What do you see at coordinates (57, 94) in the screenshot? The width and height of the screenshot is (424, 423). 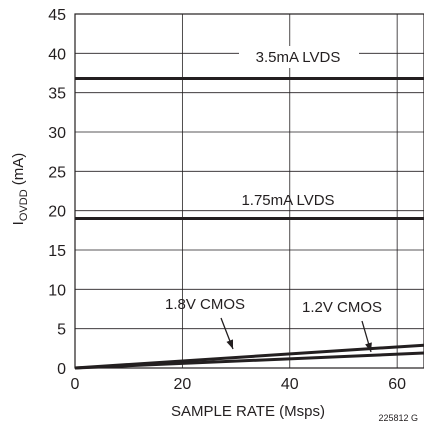 I see `y-tick-label: 35` at bounding box center [57, 94].